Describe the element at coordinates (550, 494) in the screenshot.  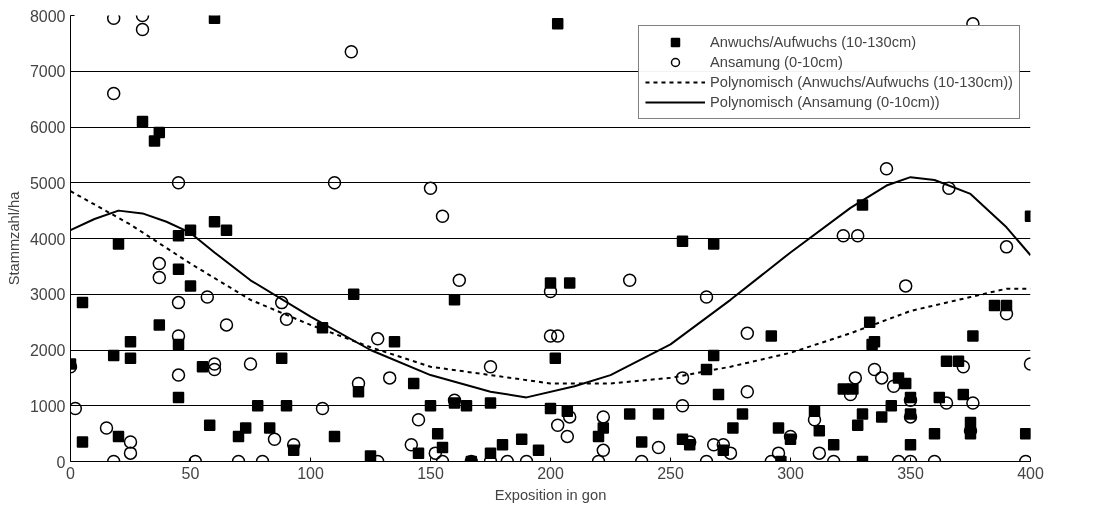
I see `x-axis-title: Exposition in gon` at that location.